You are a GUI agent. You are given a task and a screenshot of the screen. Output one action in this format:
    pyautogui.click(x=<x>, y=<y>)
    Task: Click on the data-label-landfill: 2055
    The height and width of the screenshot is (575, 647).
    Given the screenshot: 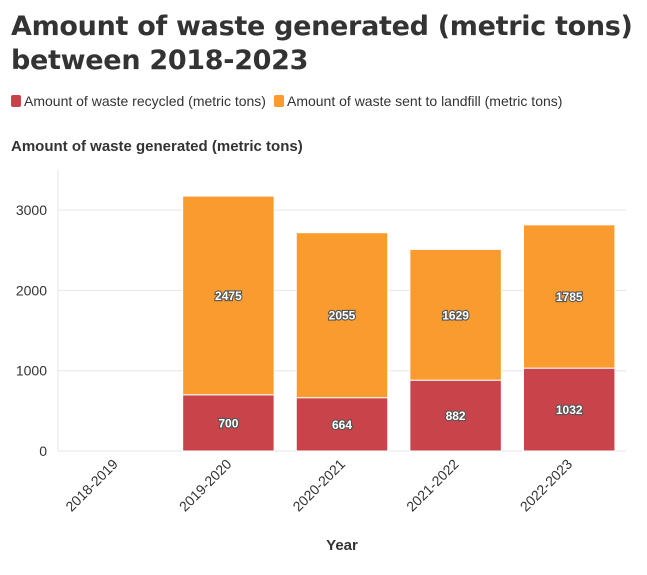 What is the action you would take?
    pyautogui.click(x=342, y=316)
    